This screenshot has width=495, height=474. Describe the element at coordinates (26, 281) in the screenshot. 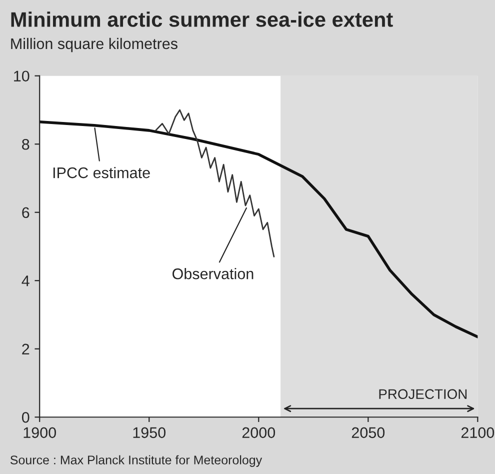

I see `y-tick-label: 4` at that location.